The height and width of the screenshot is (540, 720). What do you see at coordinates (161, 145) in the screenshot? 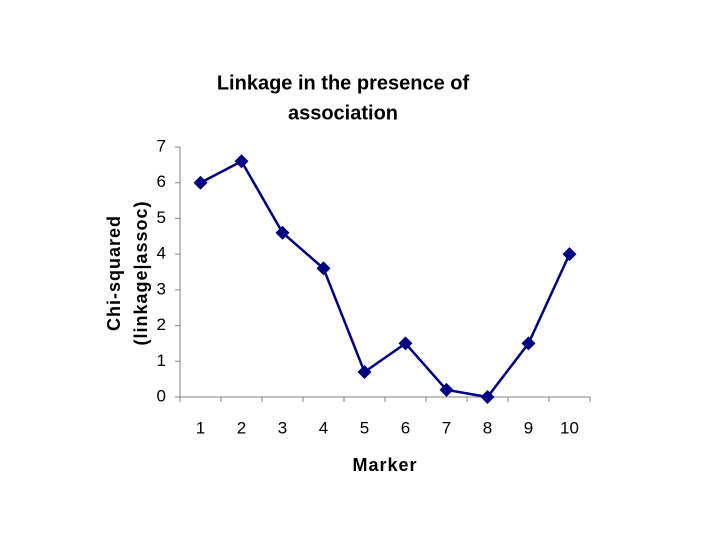
I see `y-tick-label: 7` at bounding box center [161, 145].